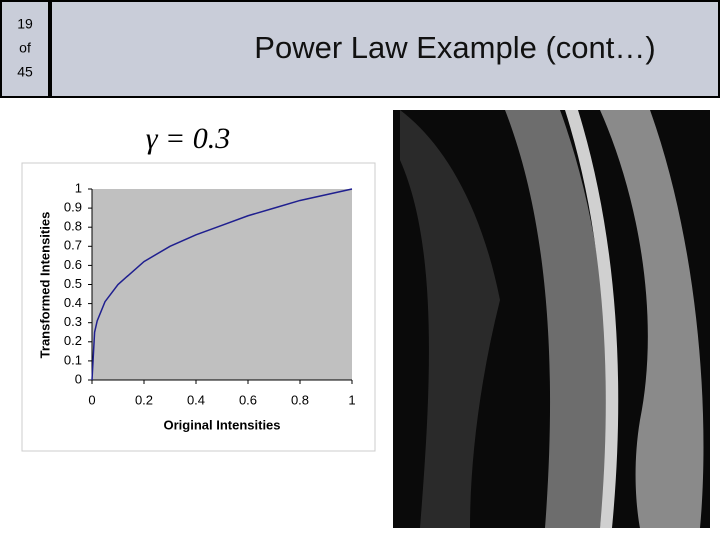 The image size is (720, 545). I want to click on plot-area, so click(222, 284).